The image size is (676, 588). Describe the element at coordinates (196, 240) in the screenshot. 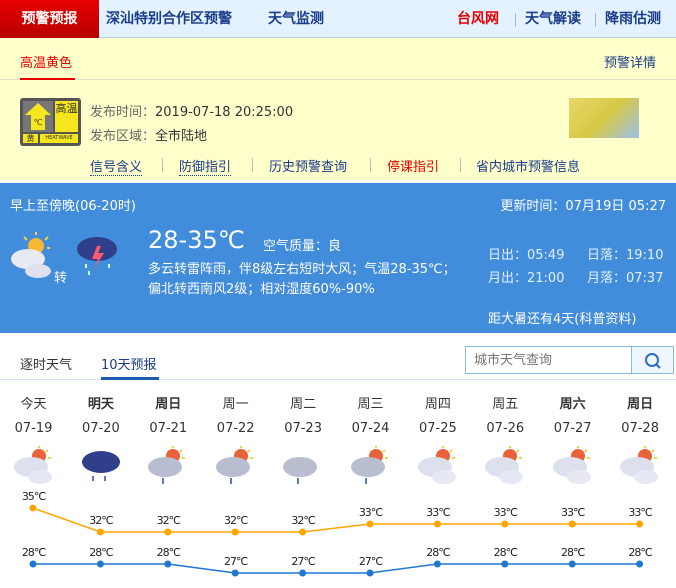

I see `temperature-range: 28-35℃` at that location.